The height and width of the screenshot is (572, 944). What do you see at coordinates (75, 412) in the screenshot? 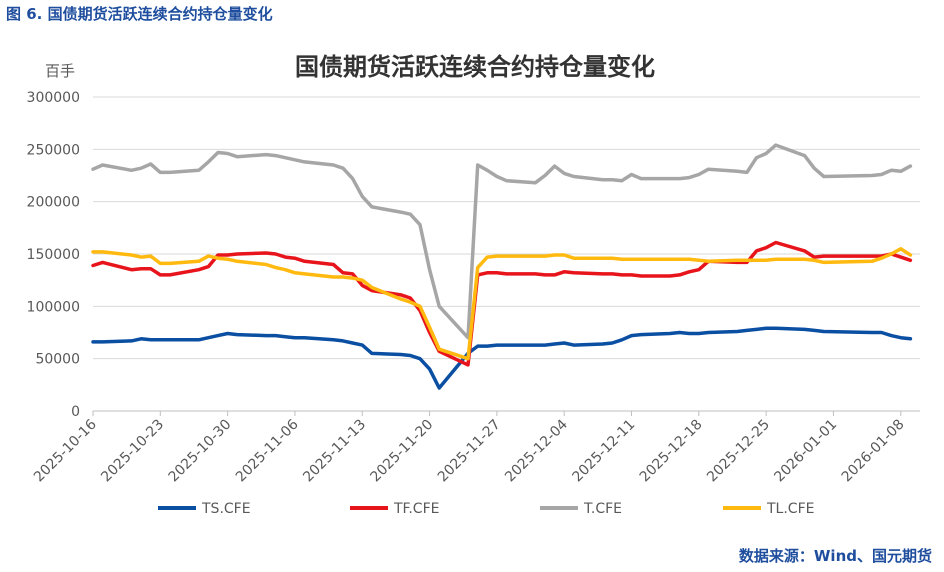
I see `y-tick-label: 0` at bounding box center [75, 412].